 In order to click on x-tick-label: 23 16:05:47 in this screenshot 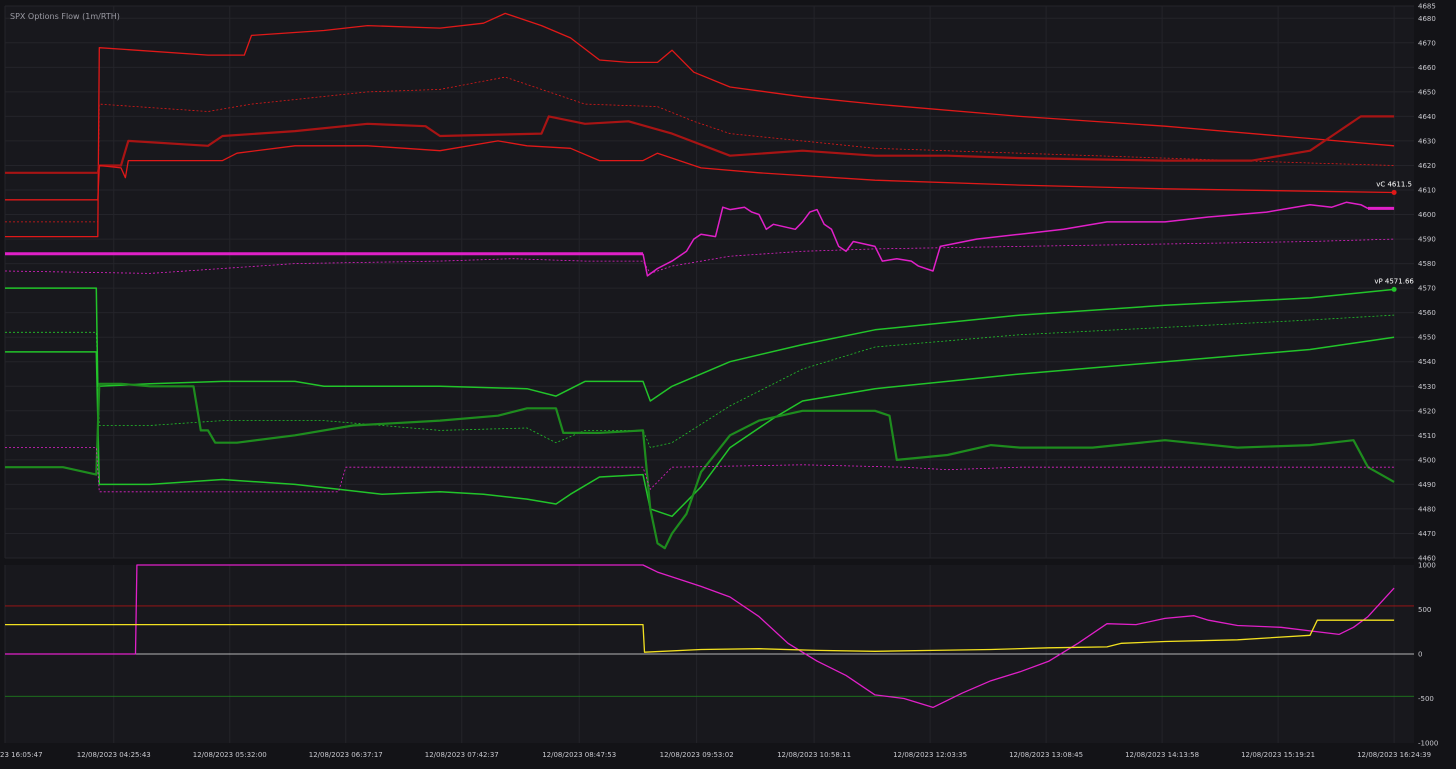, I will do `click(21, 755)`.